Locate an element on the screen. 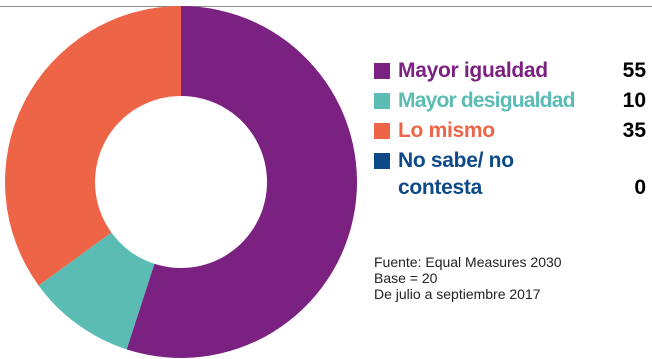 This screenshot has width=652, height=359. donut-slice-mayor-desigualdad is located at coordinates (96, 291).